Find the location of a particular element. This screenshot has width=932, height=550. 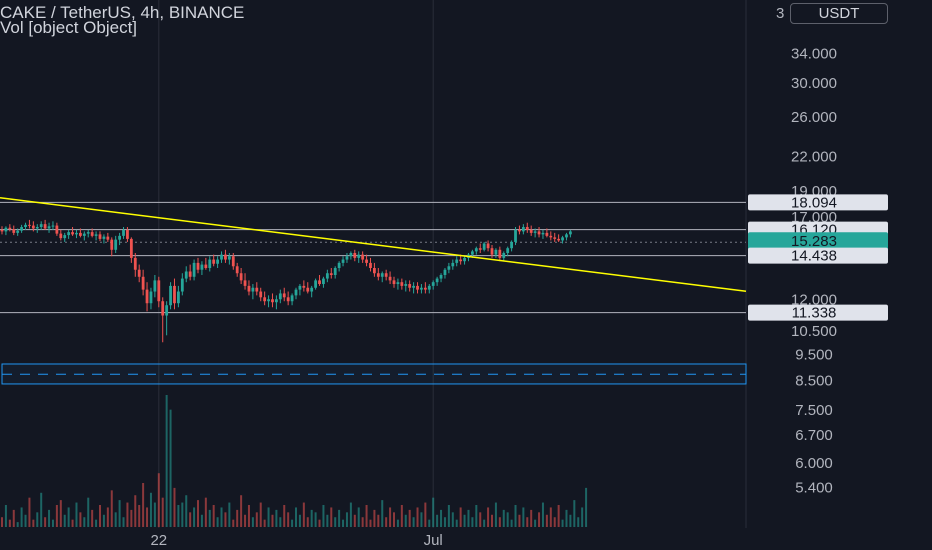

trendline-layer is located at coordinates (373, 245).